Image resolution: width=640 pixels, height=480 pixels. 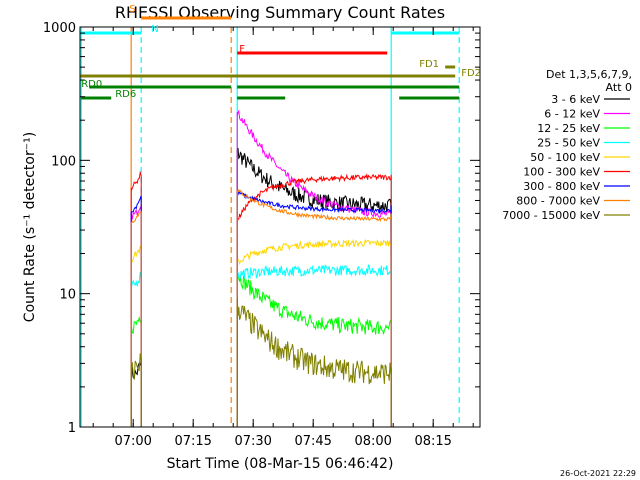 What do you see at coordinates (312, 441) in the screenshot?
I see `x-tick-label-3: 07:45` at bounding box center [312, 441].